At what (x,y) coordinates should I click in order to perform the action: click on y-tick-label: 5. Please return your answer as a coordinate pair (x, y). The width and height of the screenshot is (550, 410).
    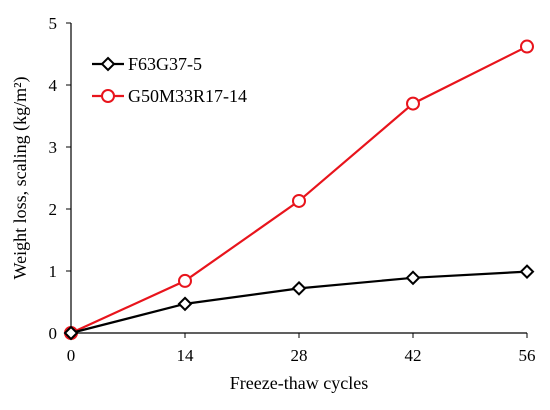
    Looking at the image, I should click on (53, 23).